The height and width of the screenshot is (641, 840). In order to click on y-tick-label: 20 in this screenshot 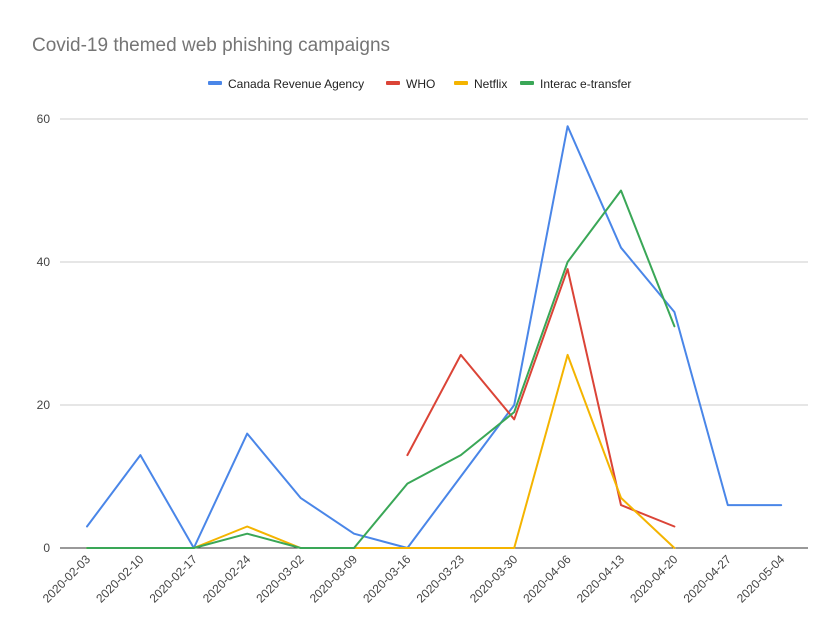, I will do `click(44, 405)`.